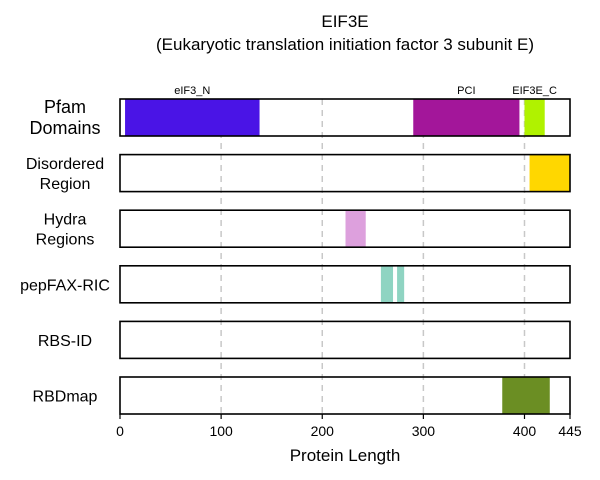 This screenshot has height=480, width=600. What do you see at coordinates (534, 91) in the screenshot?
I see `domain-label: EIF3E_C` at bounding box center [534, 91].